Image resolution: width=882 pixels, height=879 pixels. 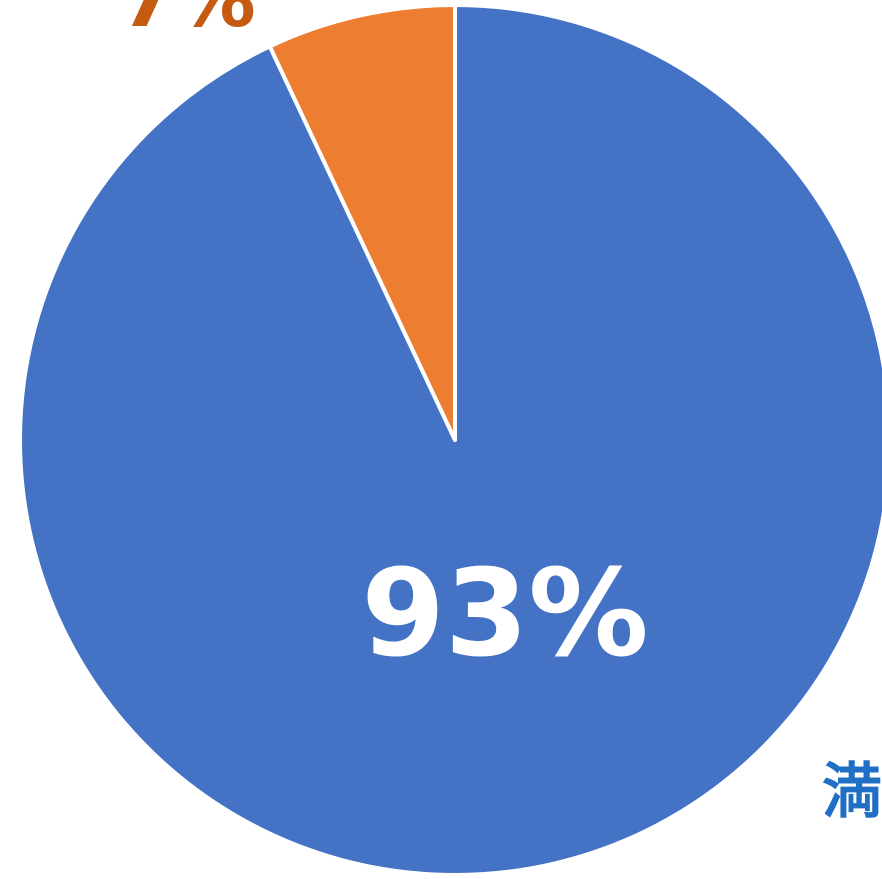 I want to click on data-label-0: 93%, so click(x=504, y=614).